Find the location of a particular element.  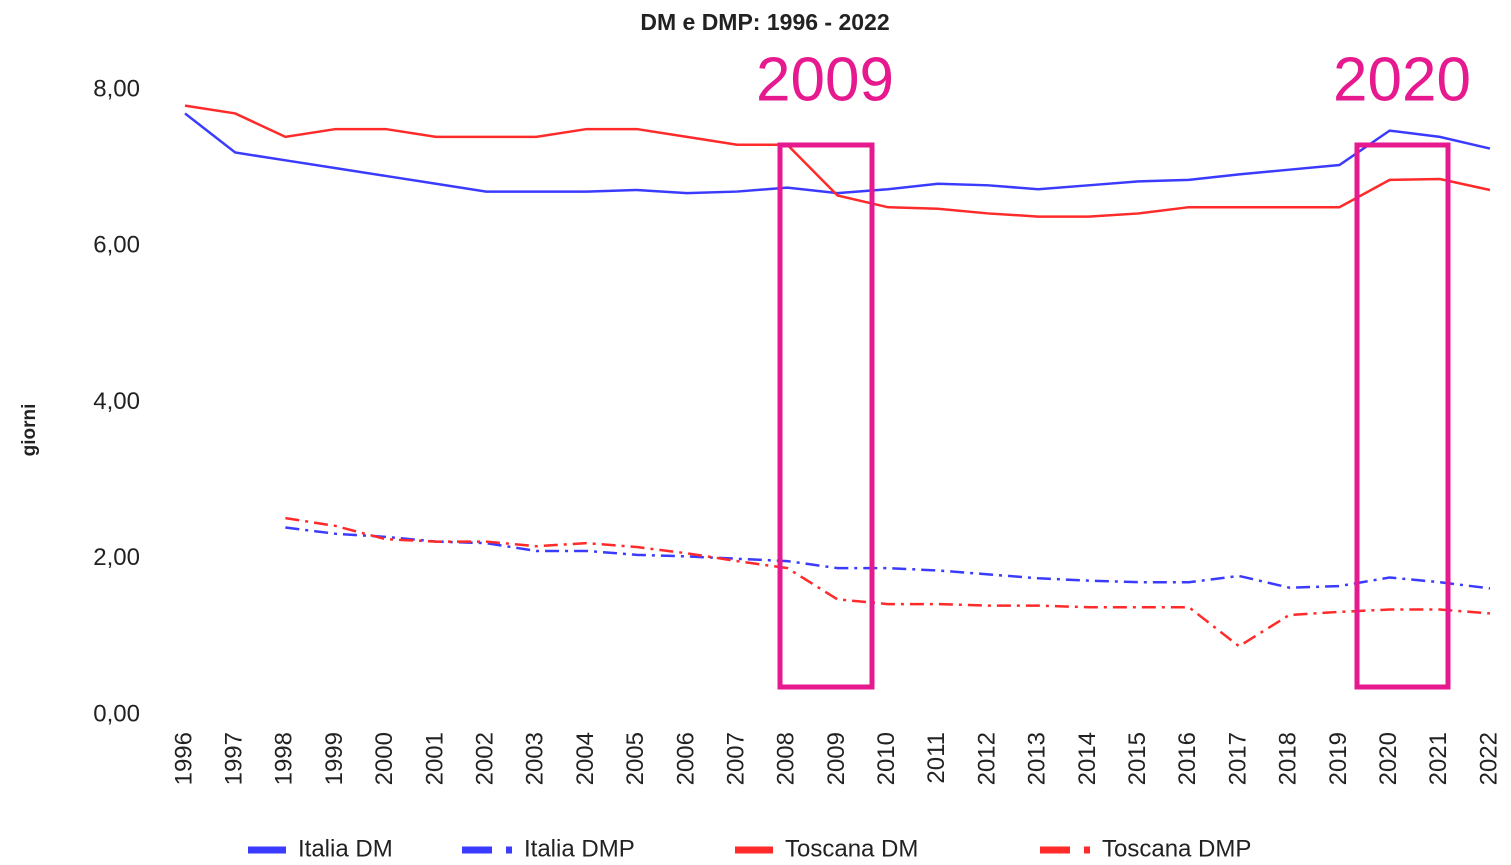

x-tick-label: 2004 is located at coordinates (585, 758).